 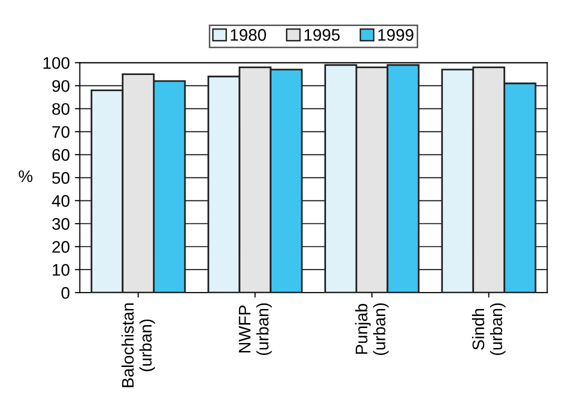 What do you see at coordinates (61, 155) in the screenshot?
I see `y-tick-label: 60` at bounding box center [61, 155].